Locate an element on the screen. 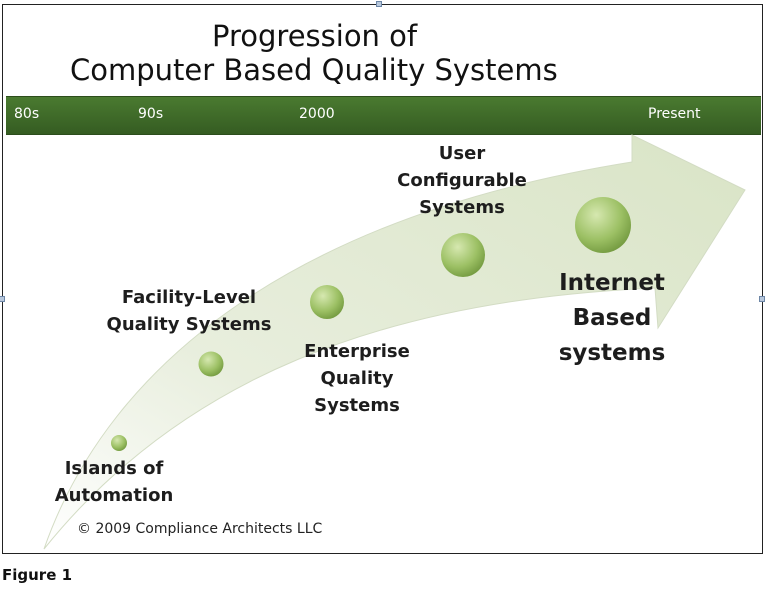 This screenshot has width=766, height=589. stage-node-islands is located at coordinates (119, 443).